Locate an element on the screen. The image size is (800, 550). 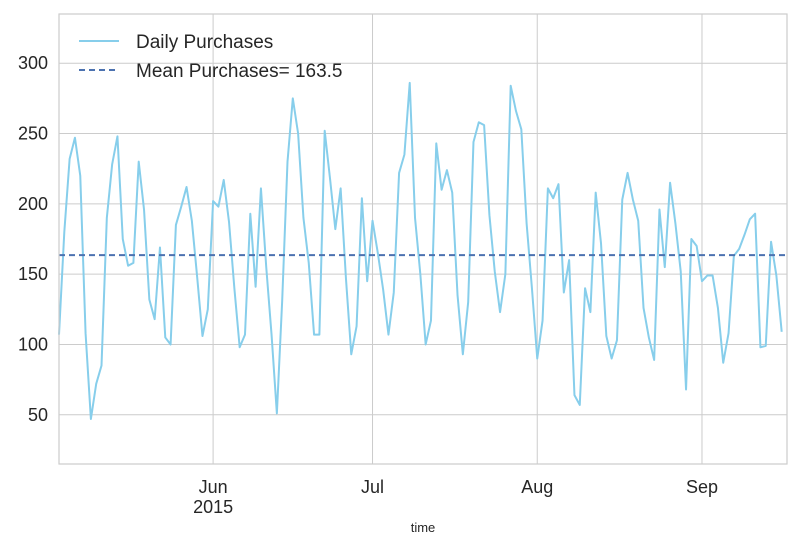
y-tick-label: 300 is located at coordinates (33, 63).